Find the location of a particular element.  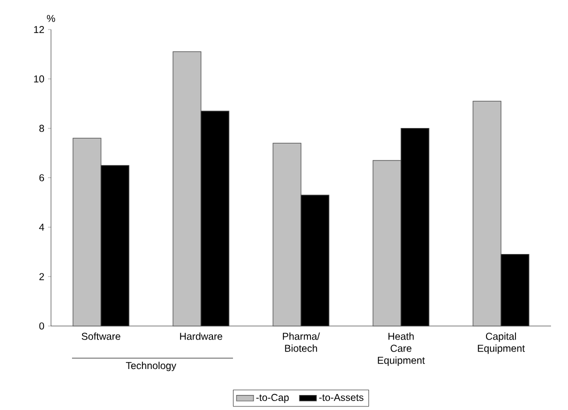

x-tick-label: Pharma/ Biotech is located at coordinates (301, 342).